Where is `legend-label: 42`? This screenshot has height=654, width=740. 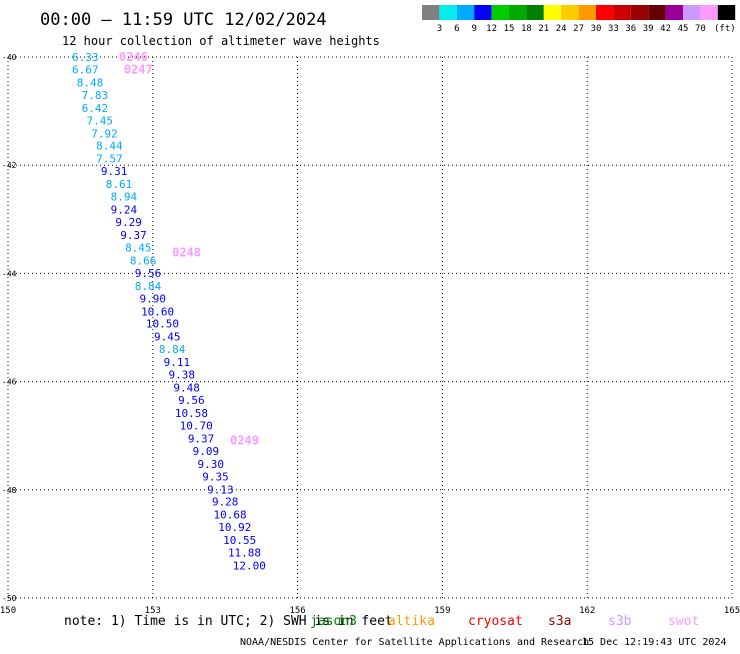 legend-label: 42 is located at coordinates (665, 29).